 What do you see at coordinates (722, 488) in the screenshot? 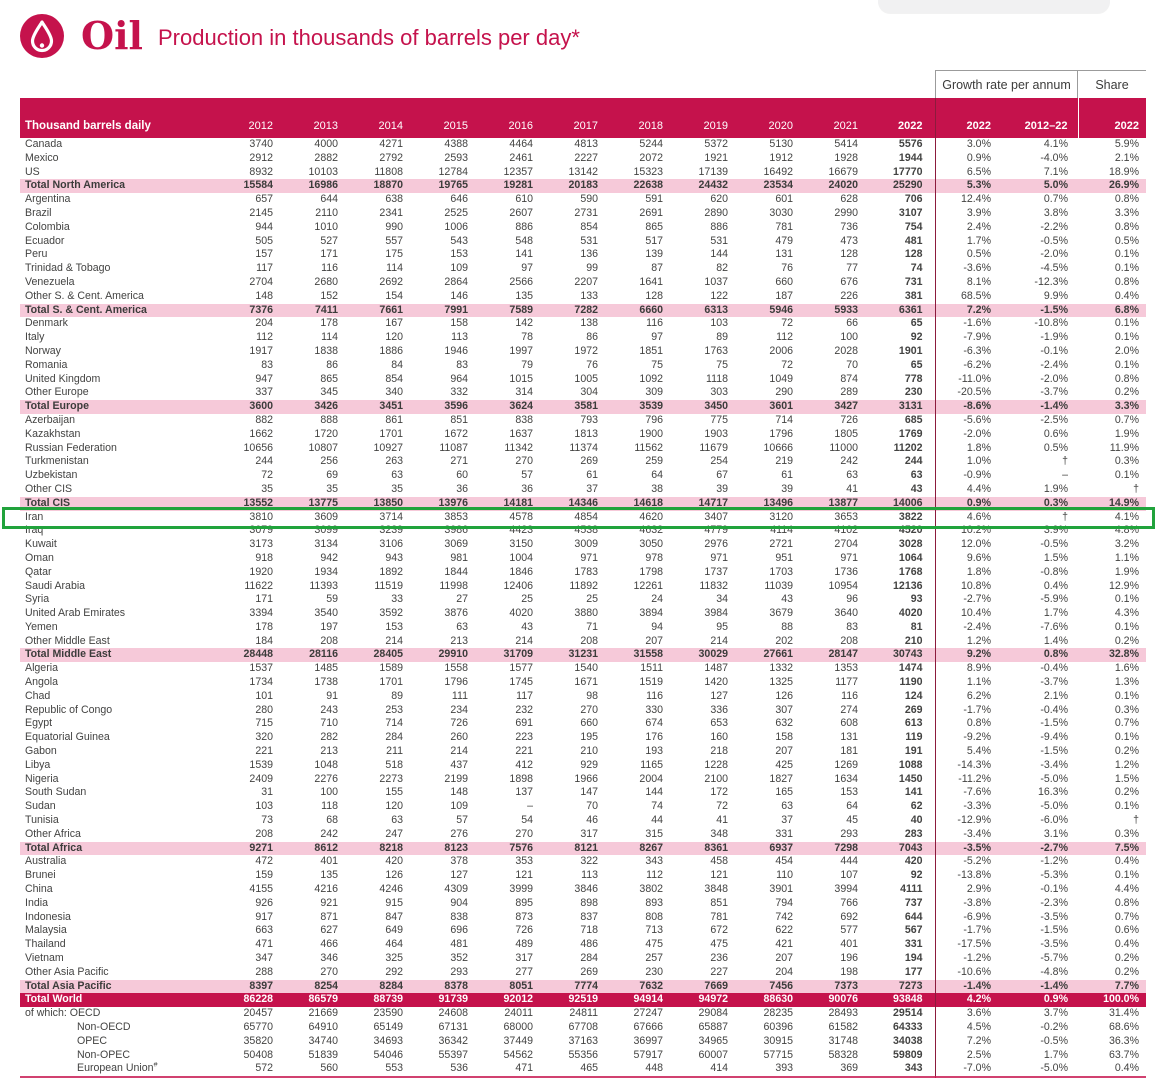
I see `value-cell: 39` at bounding box center [722, 488].